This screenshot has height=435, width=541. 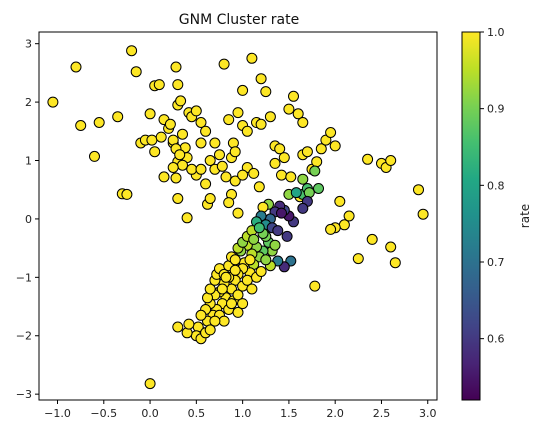 I want to click on y-axis: −3 −2 −1 0 1 2 3, so click(x=27, y=219).